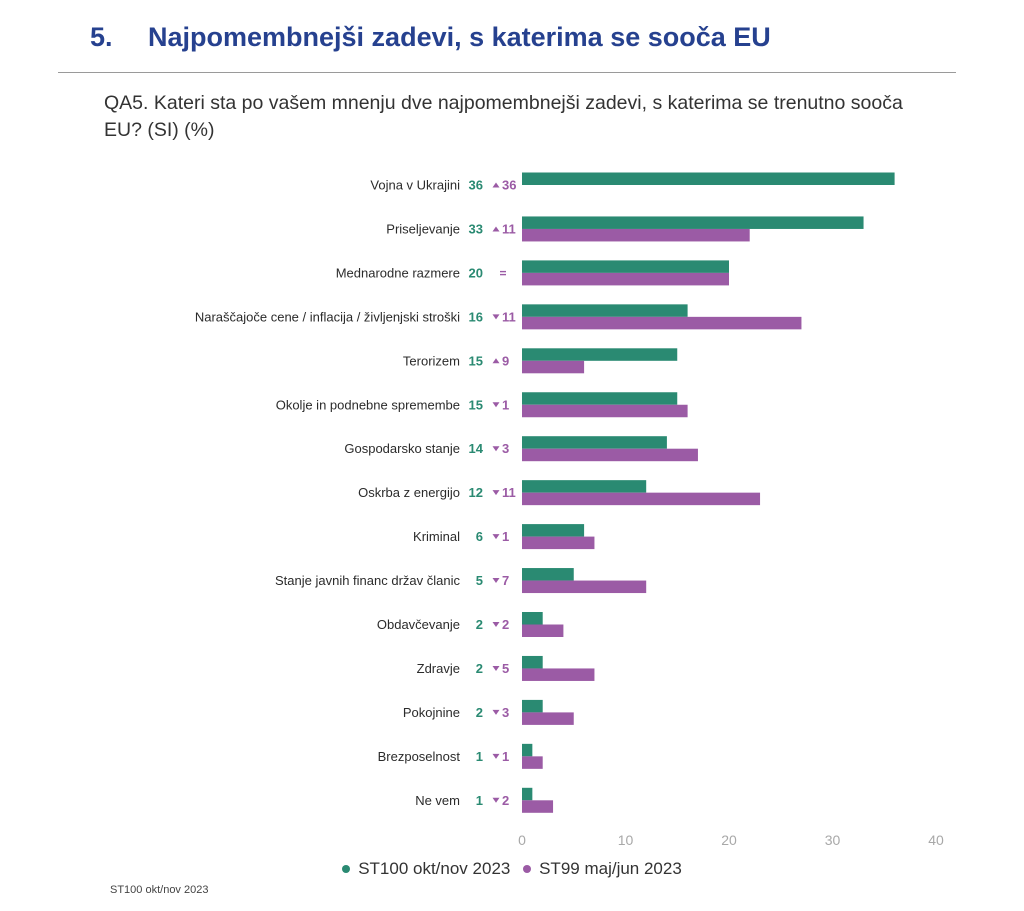  What do you see at coordinates (610, 868) in the screenshot?
I see `legend-label-previous: ST99 maj/jun 2023` at bounding box center [610, 868].